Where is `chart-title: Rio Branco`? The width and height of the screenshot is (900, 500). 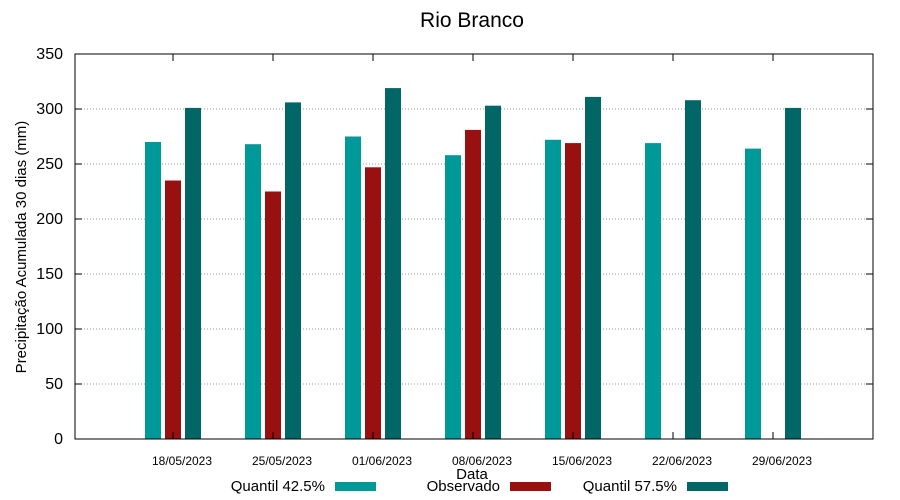
chart-title: Rio Branco is located at coordinates (472, 20).